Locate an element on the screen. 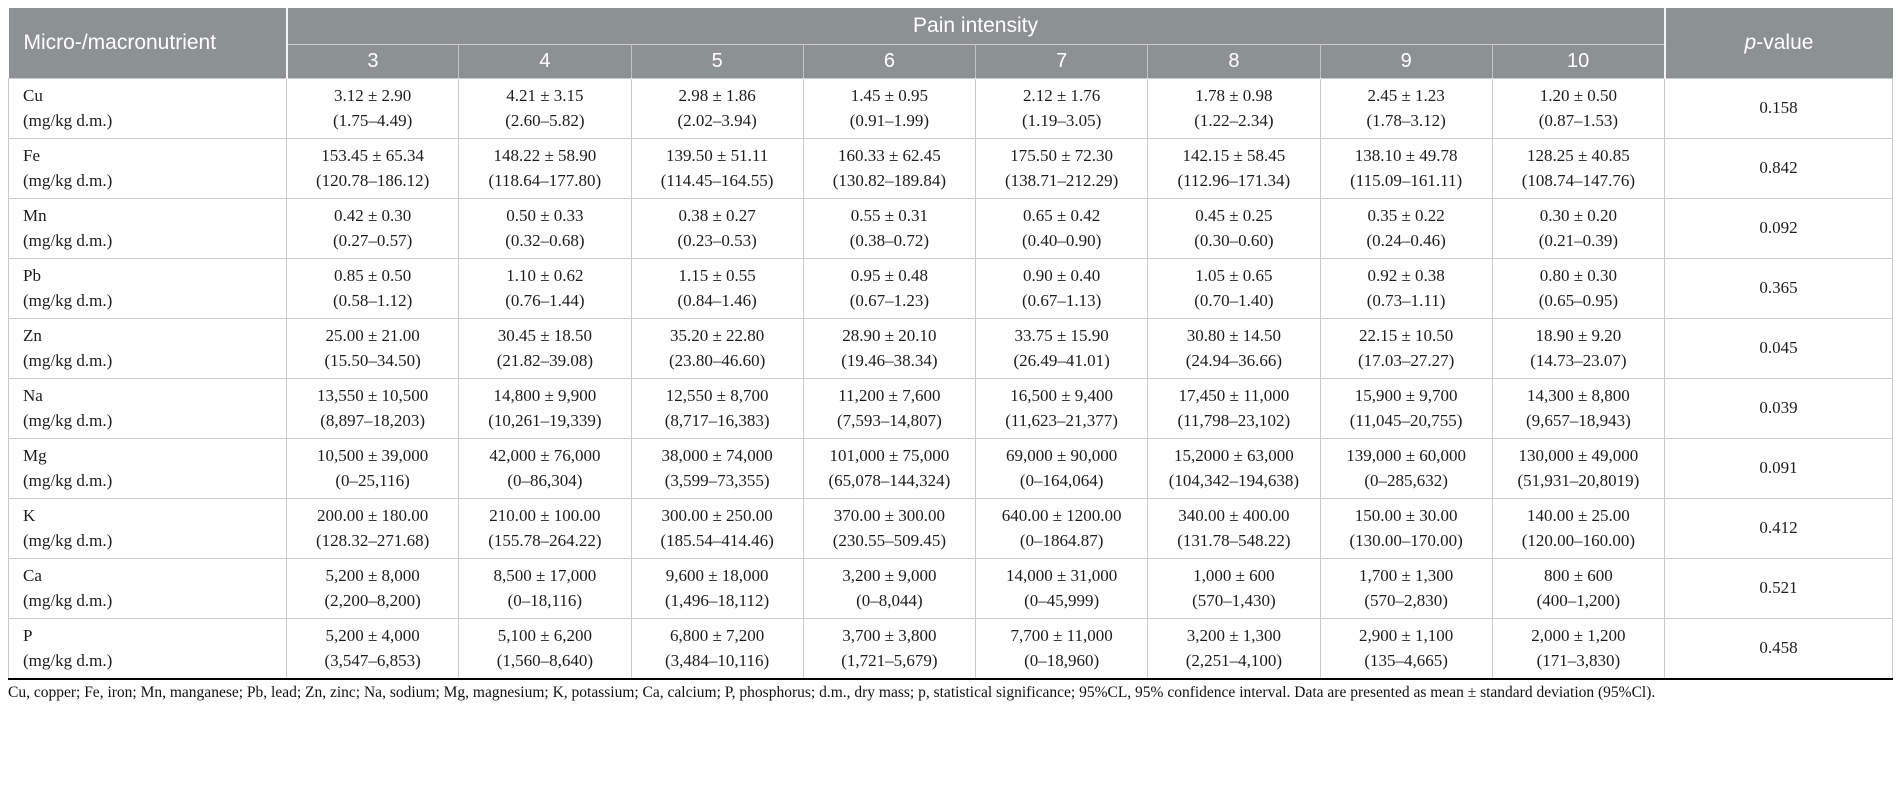 This screenshot has height=811, width=1901. confidence-interval: (2,200–8,200) is located at coordinates (372, 600).